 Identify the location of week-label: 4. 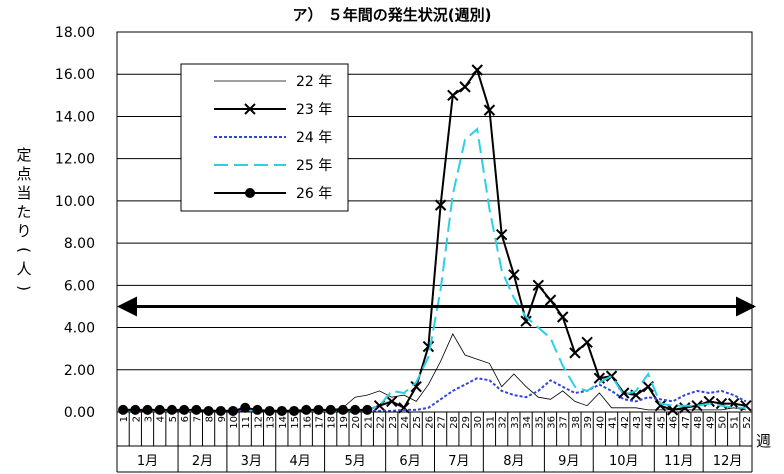
(161, 419).